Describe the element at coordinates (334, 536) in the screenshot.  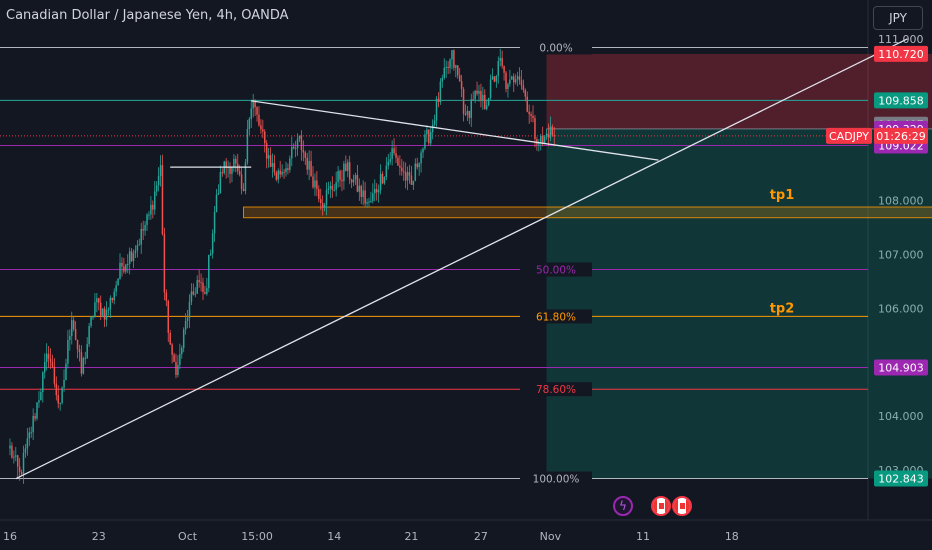
I see `time-axis-label: 14` at that location.